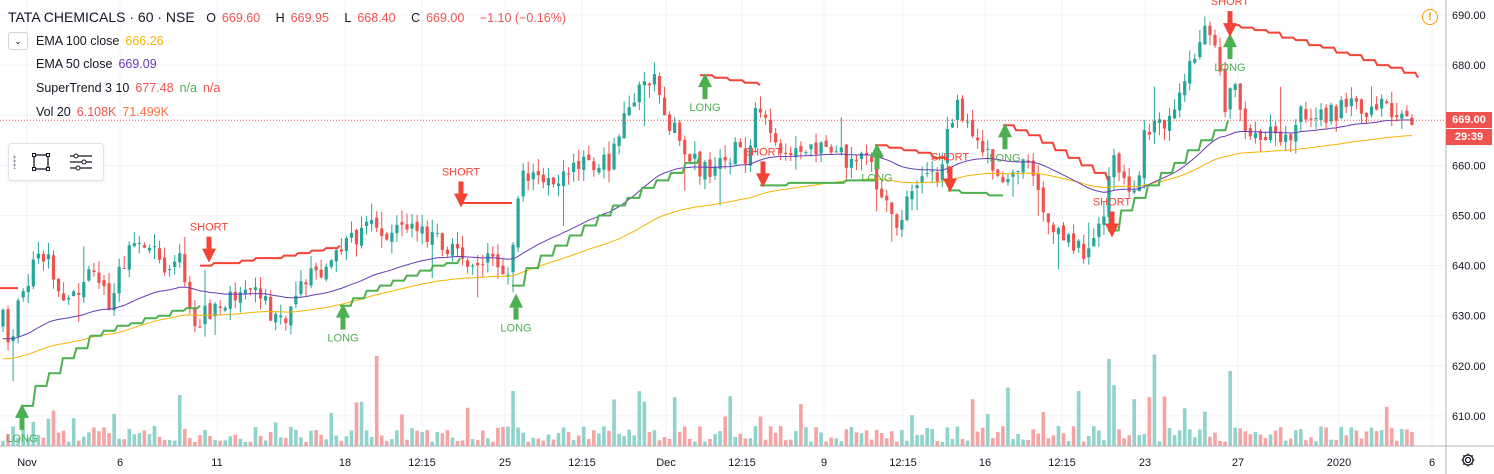 The image size is (1494, 474). I want to click on indicator-ema50: EMA 50 close 669.09, so click(96, 64).